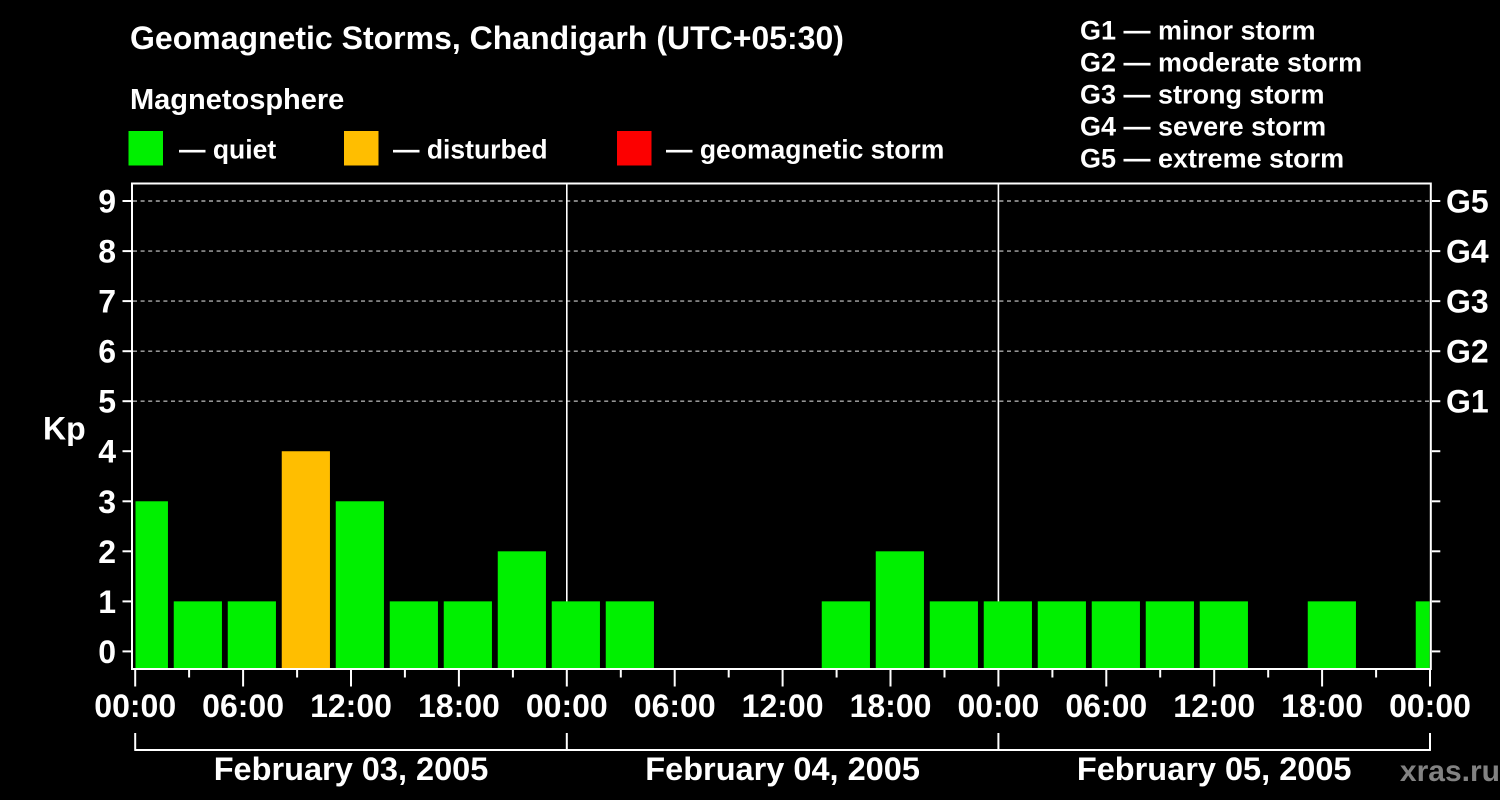  What do you see at coordinates (64, 429) in the screenshot?
I see `svg-text: Kp` at bounding box center [64, 429].